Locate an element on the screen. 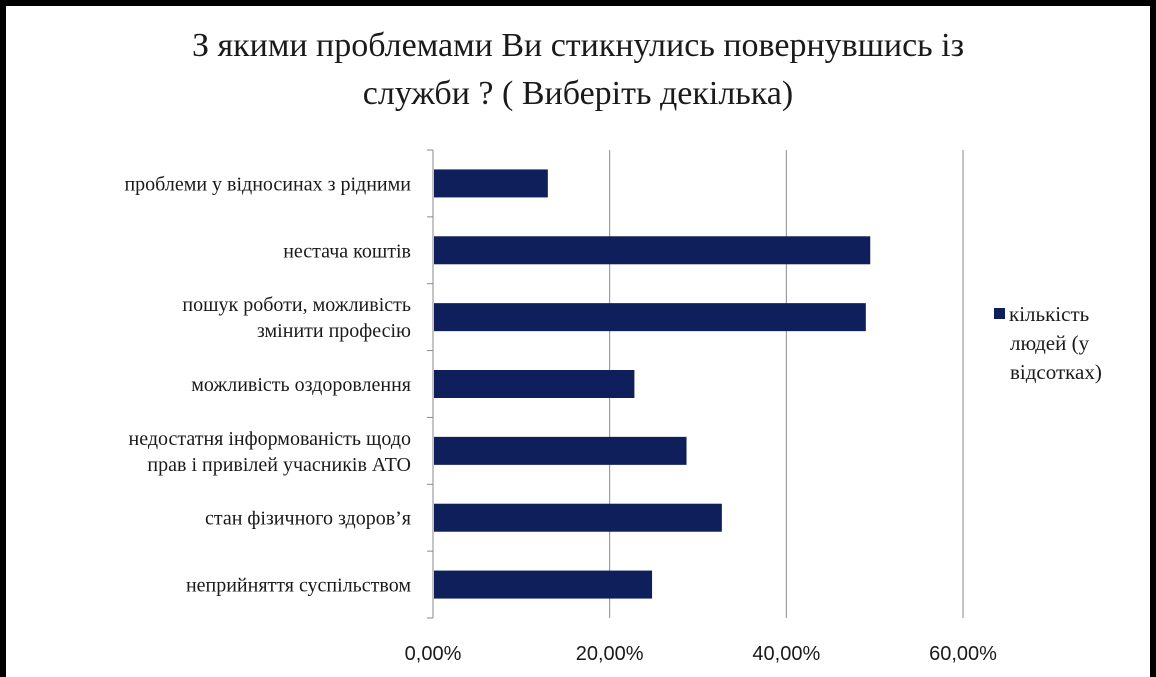 This screenshot has width=1156, height=677. chart-title-line-2: служби ? ( Виберіть декілька) is located at coordinates (578, 93).